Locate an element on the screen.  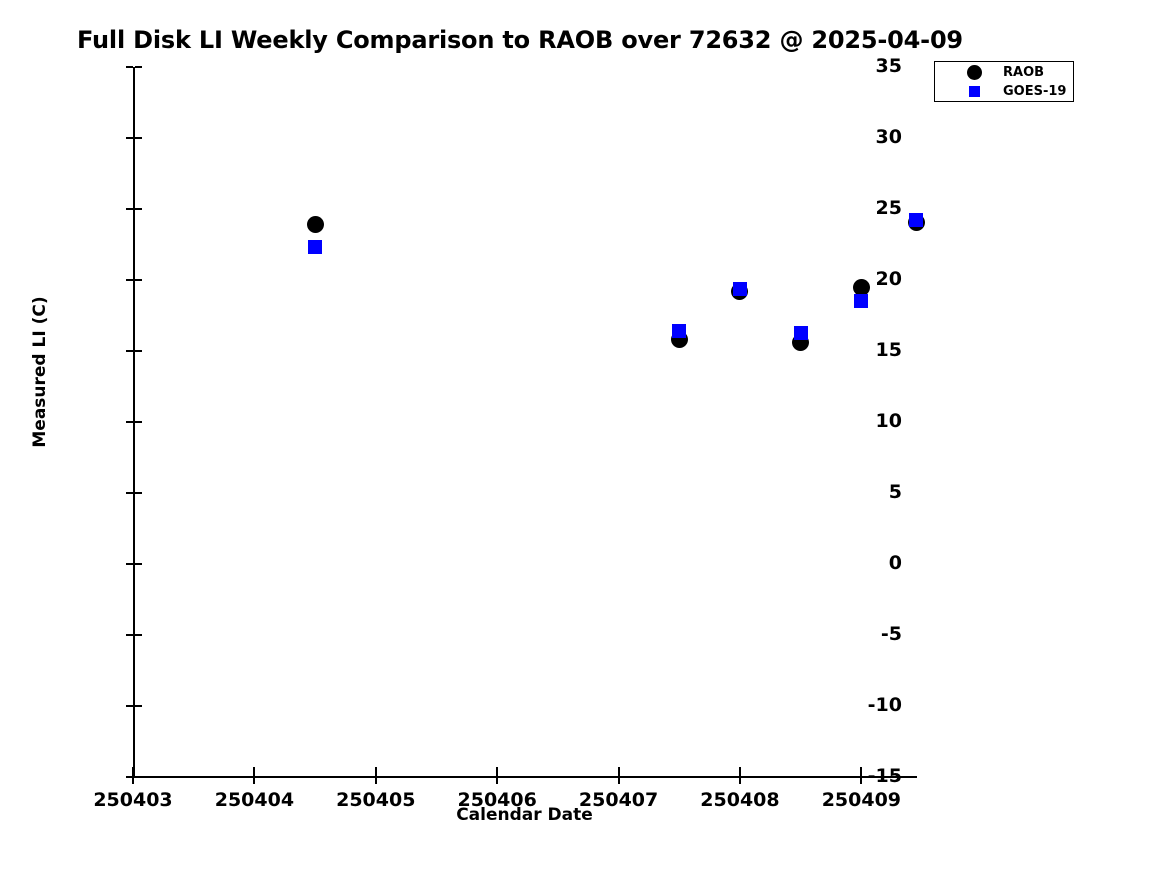
legend-square-icon is located at coordinates (974, 91).